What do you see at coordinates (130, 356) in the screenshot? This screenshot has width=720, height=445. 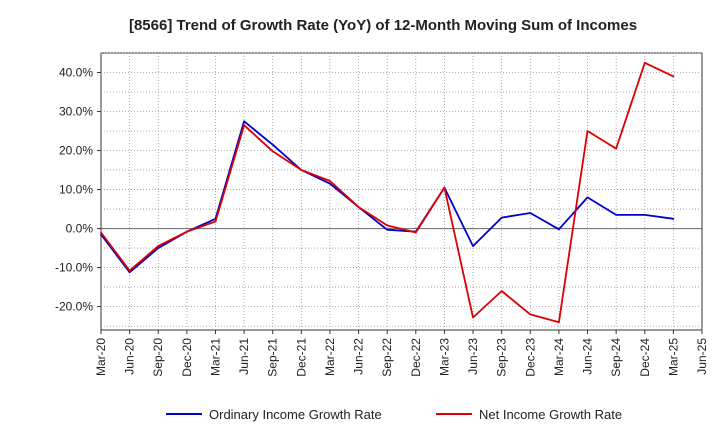 I see `x-tick-label: Jun-20` at bounding box center [130, 356].